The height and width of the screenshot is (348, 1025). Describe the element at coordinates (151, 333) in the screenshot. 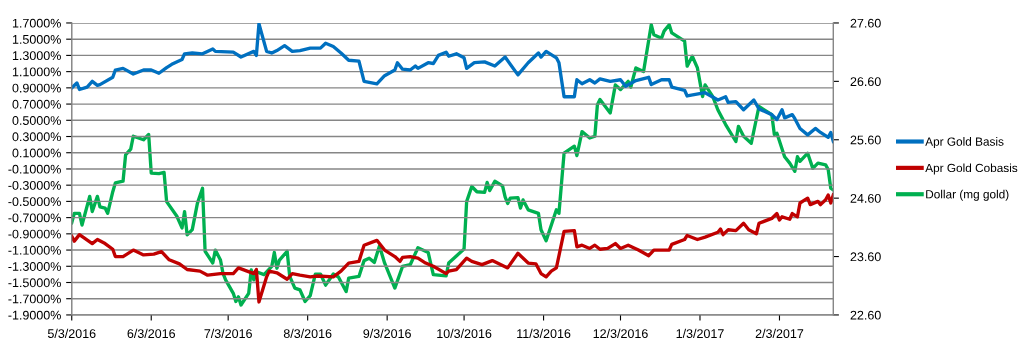

I see `x-tick-label: 6/3/2016` at that location.